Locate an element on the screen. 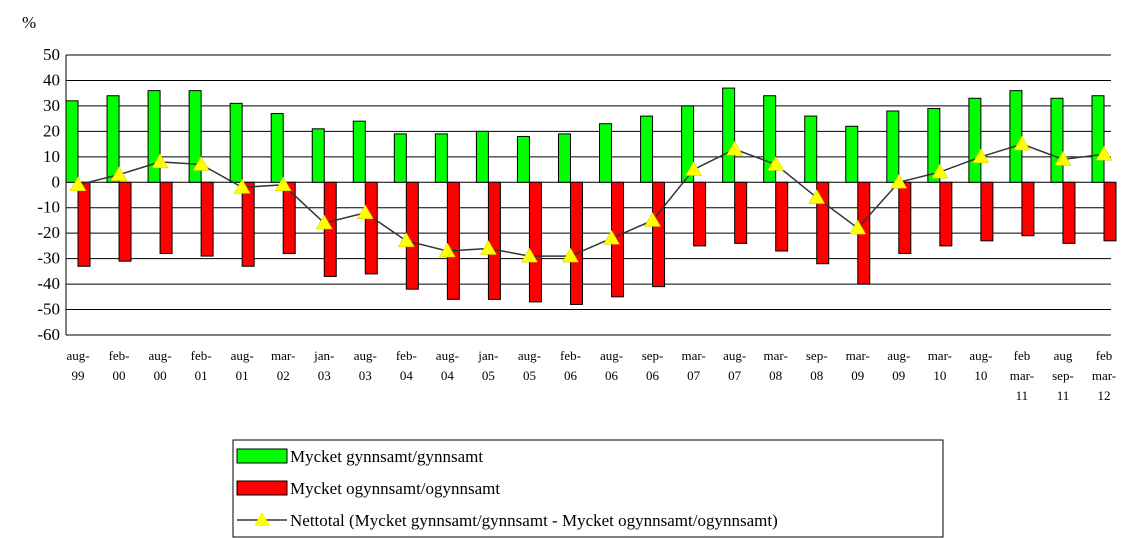 The width and height of the screenshot is (1123, 538). y-tick-label: 0 is located at coordinates (56, 181).